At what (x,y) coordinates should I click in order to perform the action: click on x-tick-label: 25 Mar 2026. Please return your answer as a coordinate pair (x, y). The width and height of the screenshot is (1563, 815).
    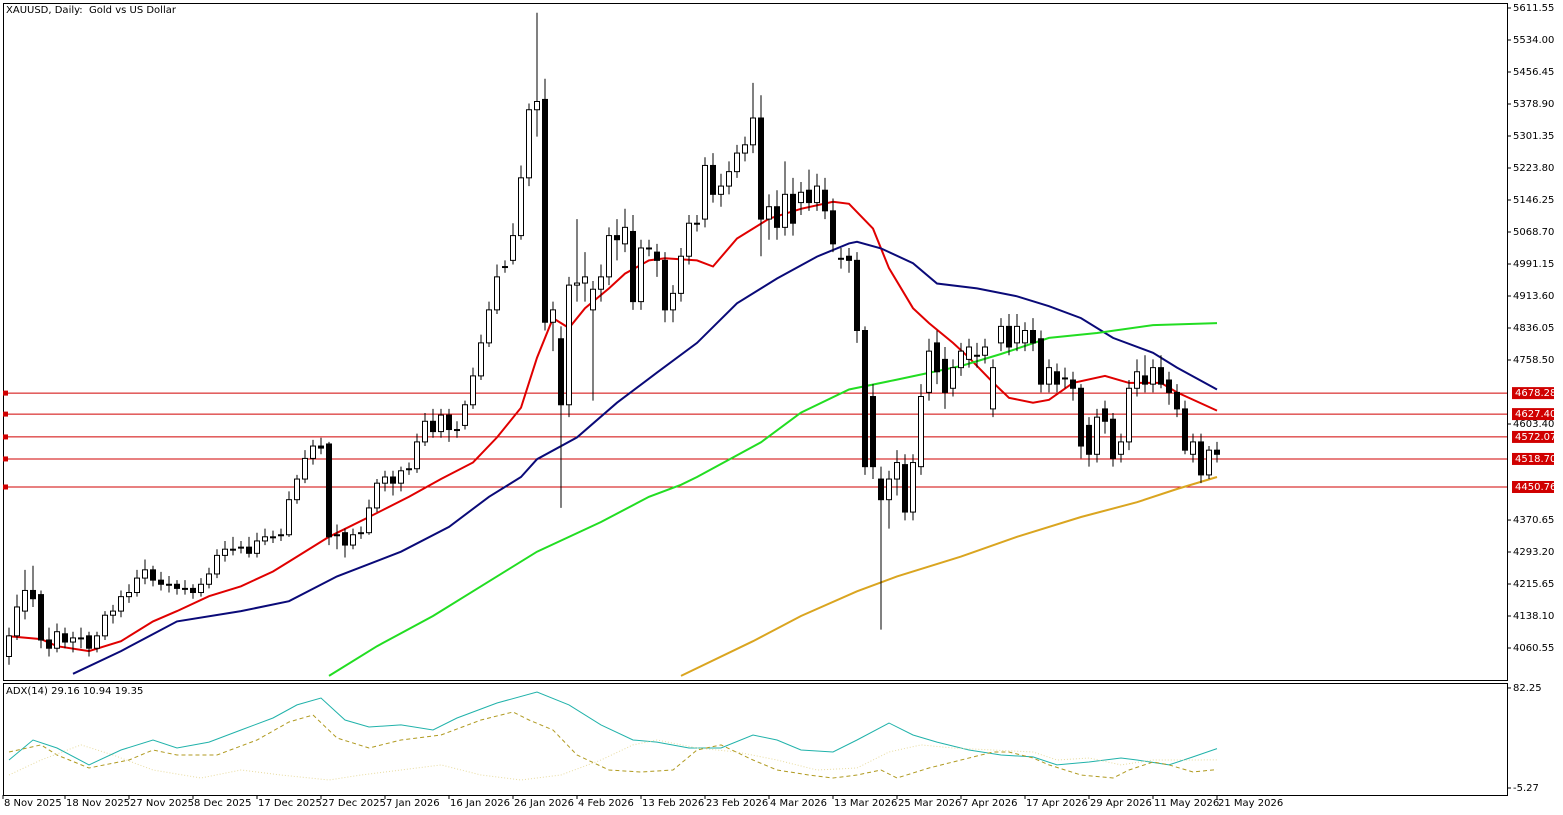
    Looking at the image, I should click on (929, 803).